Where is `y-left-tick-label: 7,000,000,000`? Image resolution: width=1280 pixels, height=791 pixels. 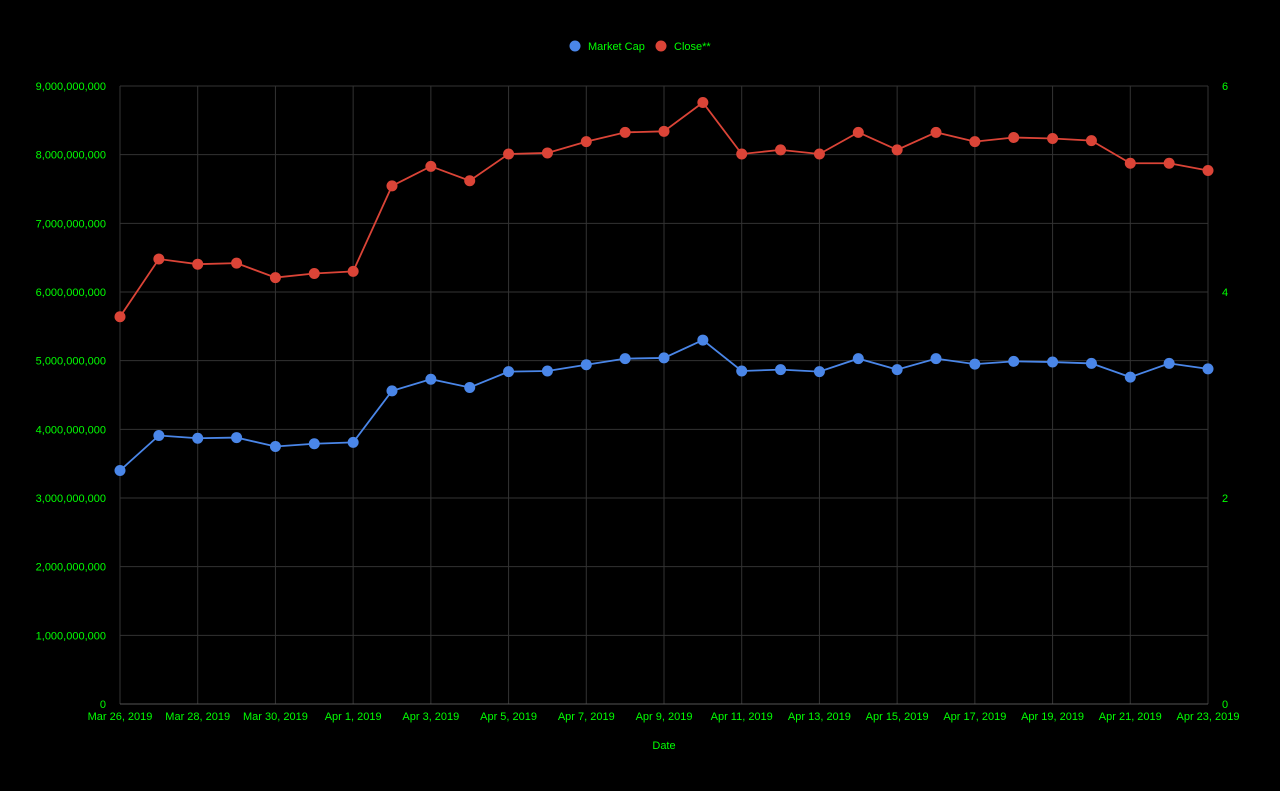
y-left-tick-label: 7,000,000,000 is located at coordinates (71, 224).